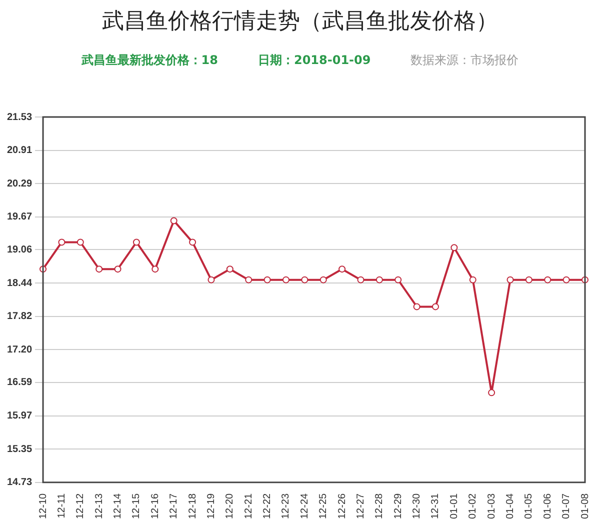 The image size is (600, 522). Describe the element at coordinates (19, 117) in the screenshot. I see `y-tick-label: 21.53` at that location.